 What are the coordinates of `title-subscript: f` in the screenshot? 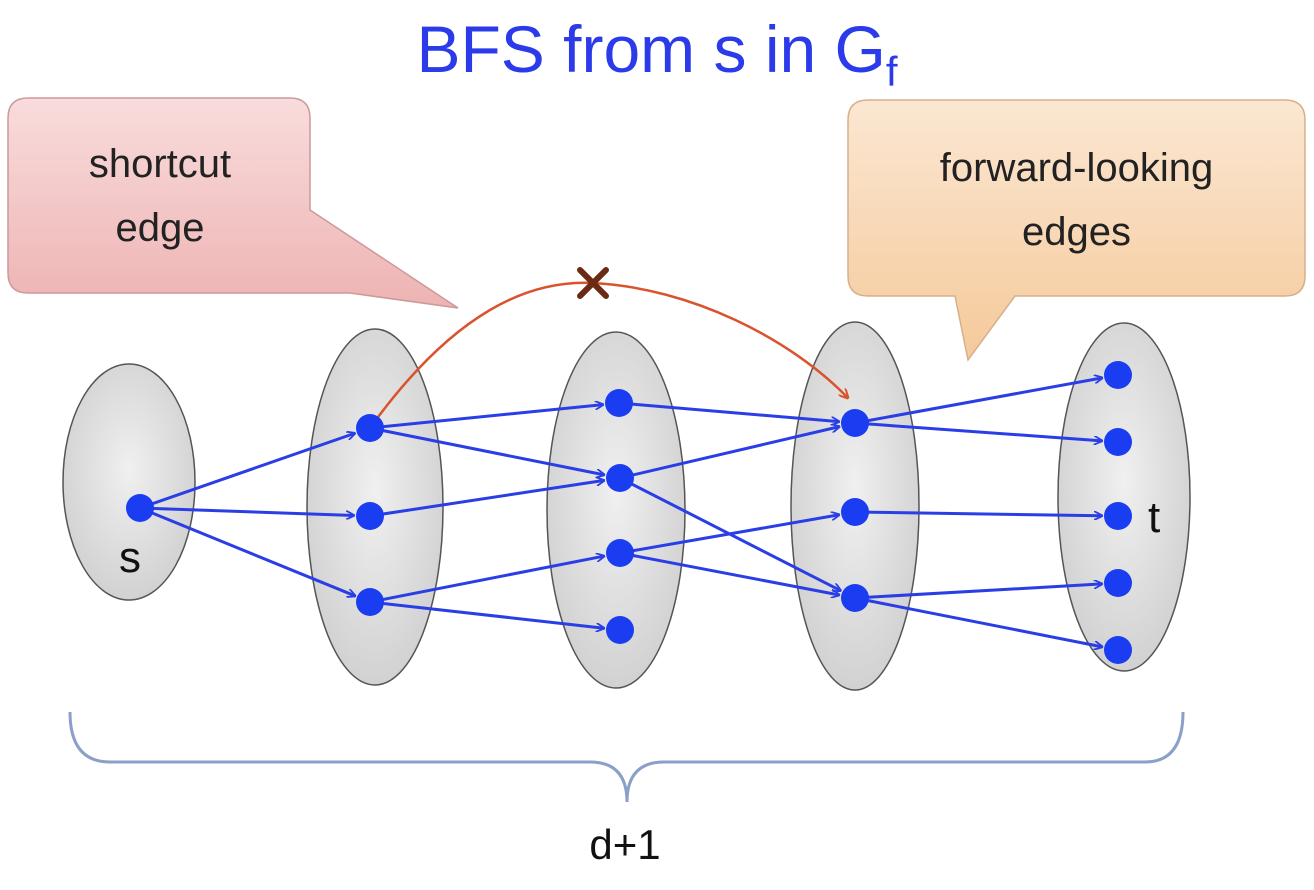 It's located at (891, 71).